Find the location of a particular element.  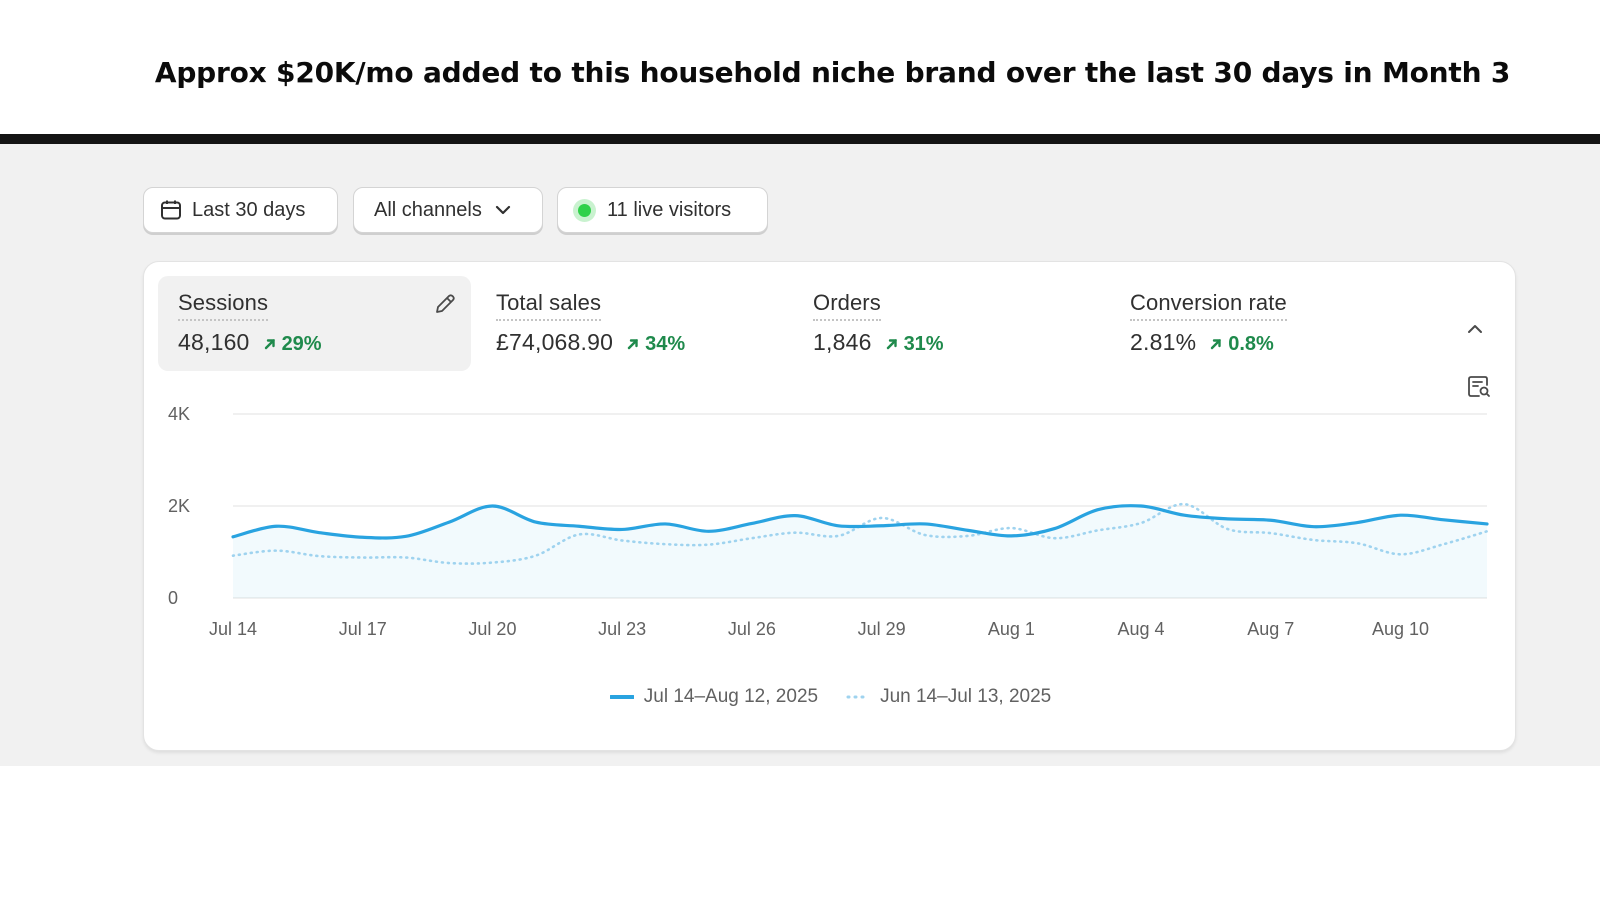

metric-change-value: 29% is located at coordinates (301, 343).